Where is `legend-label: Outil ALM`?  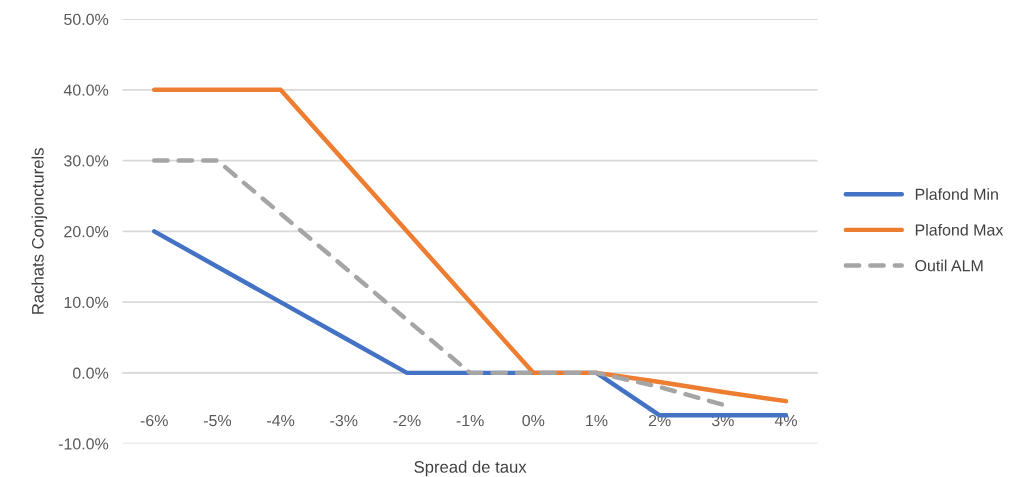
legend-label: Outil ALM is located at coordinates (949, 265).